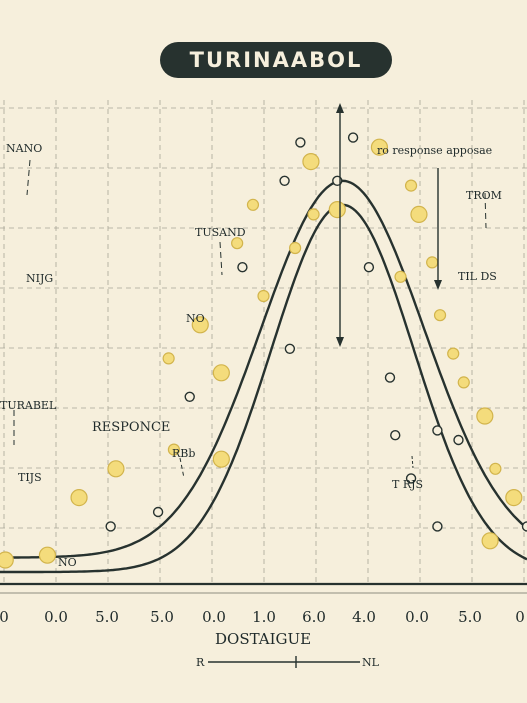 This screenshot has height=703, width=527. What do you see at coordinates (28, 405) in the screenshot?
I see `annotation-turabel: TURABEL` at bounding box center [28, 405].